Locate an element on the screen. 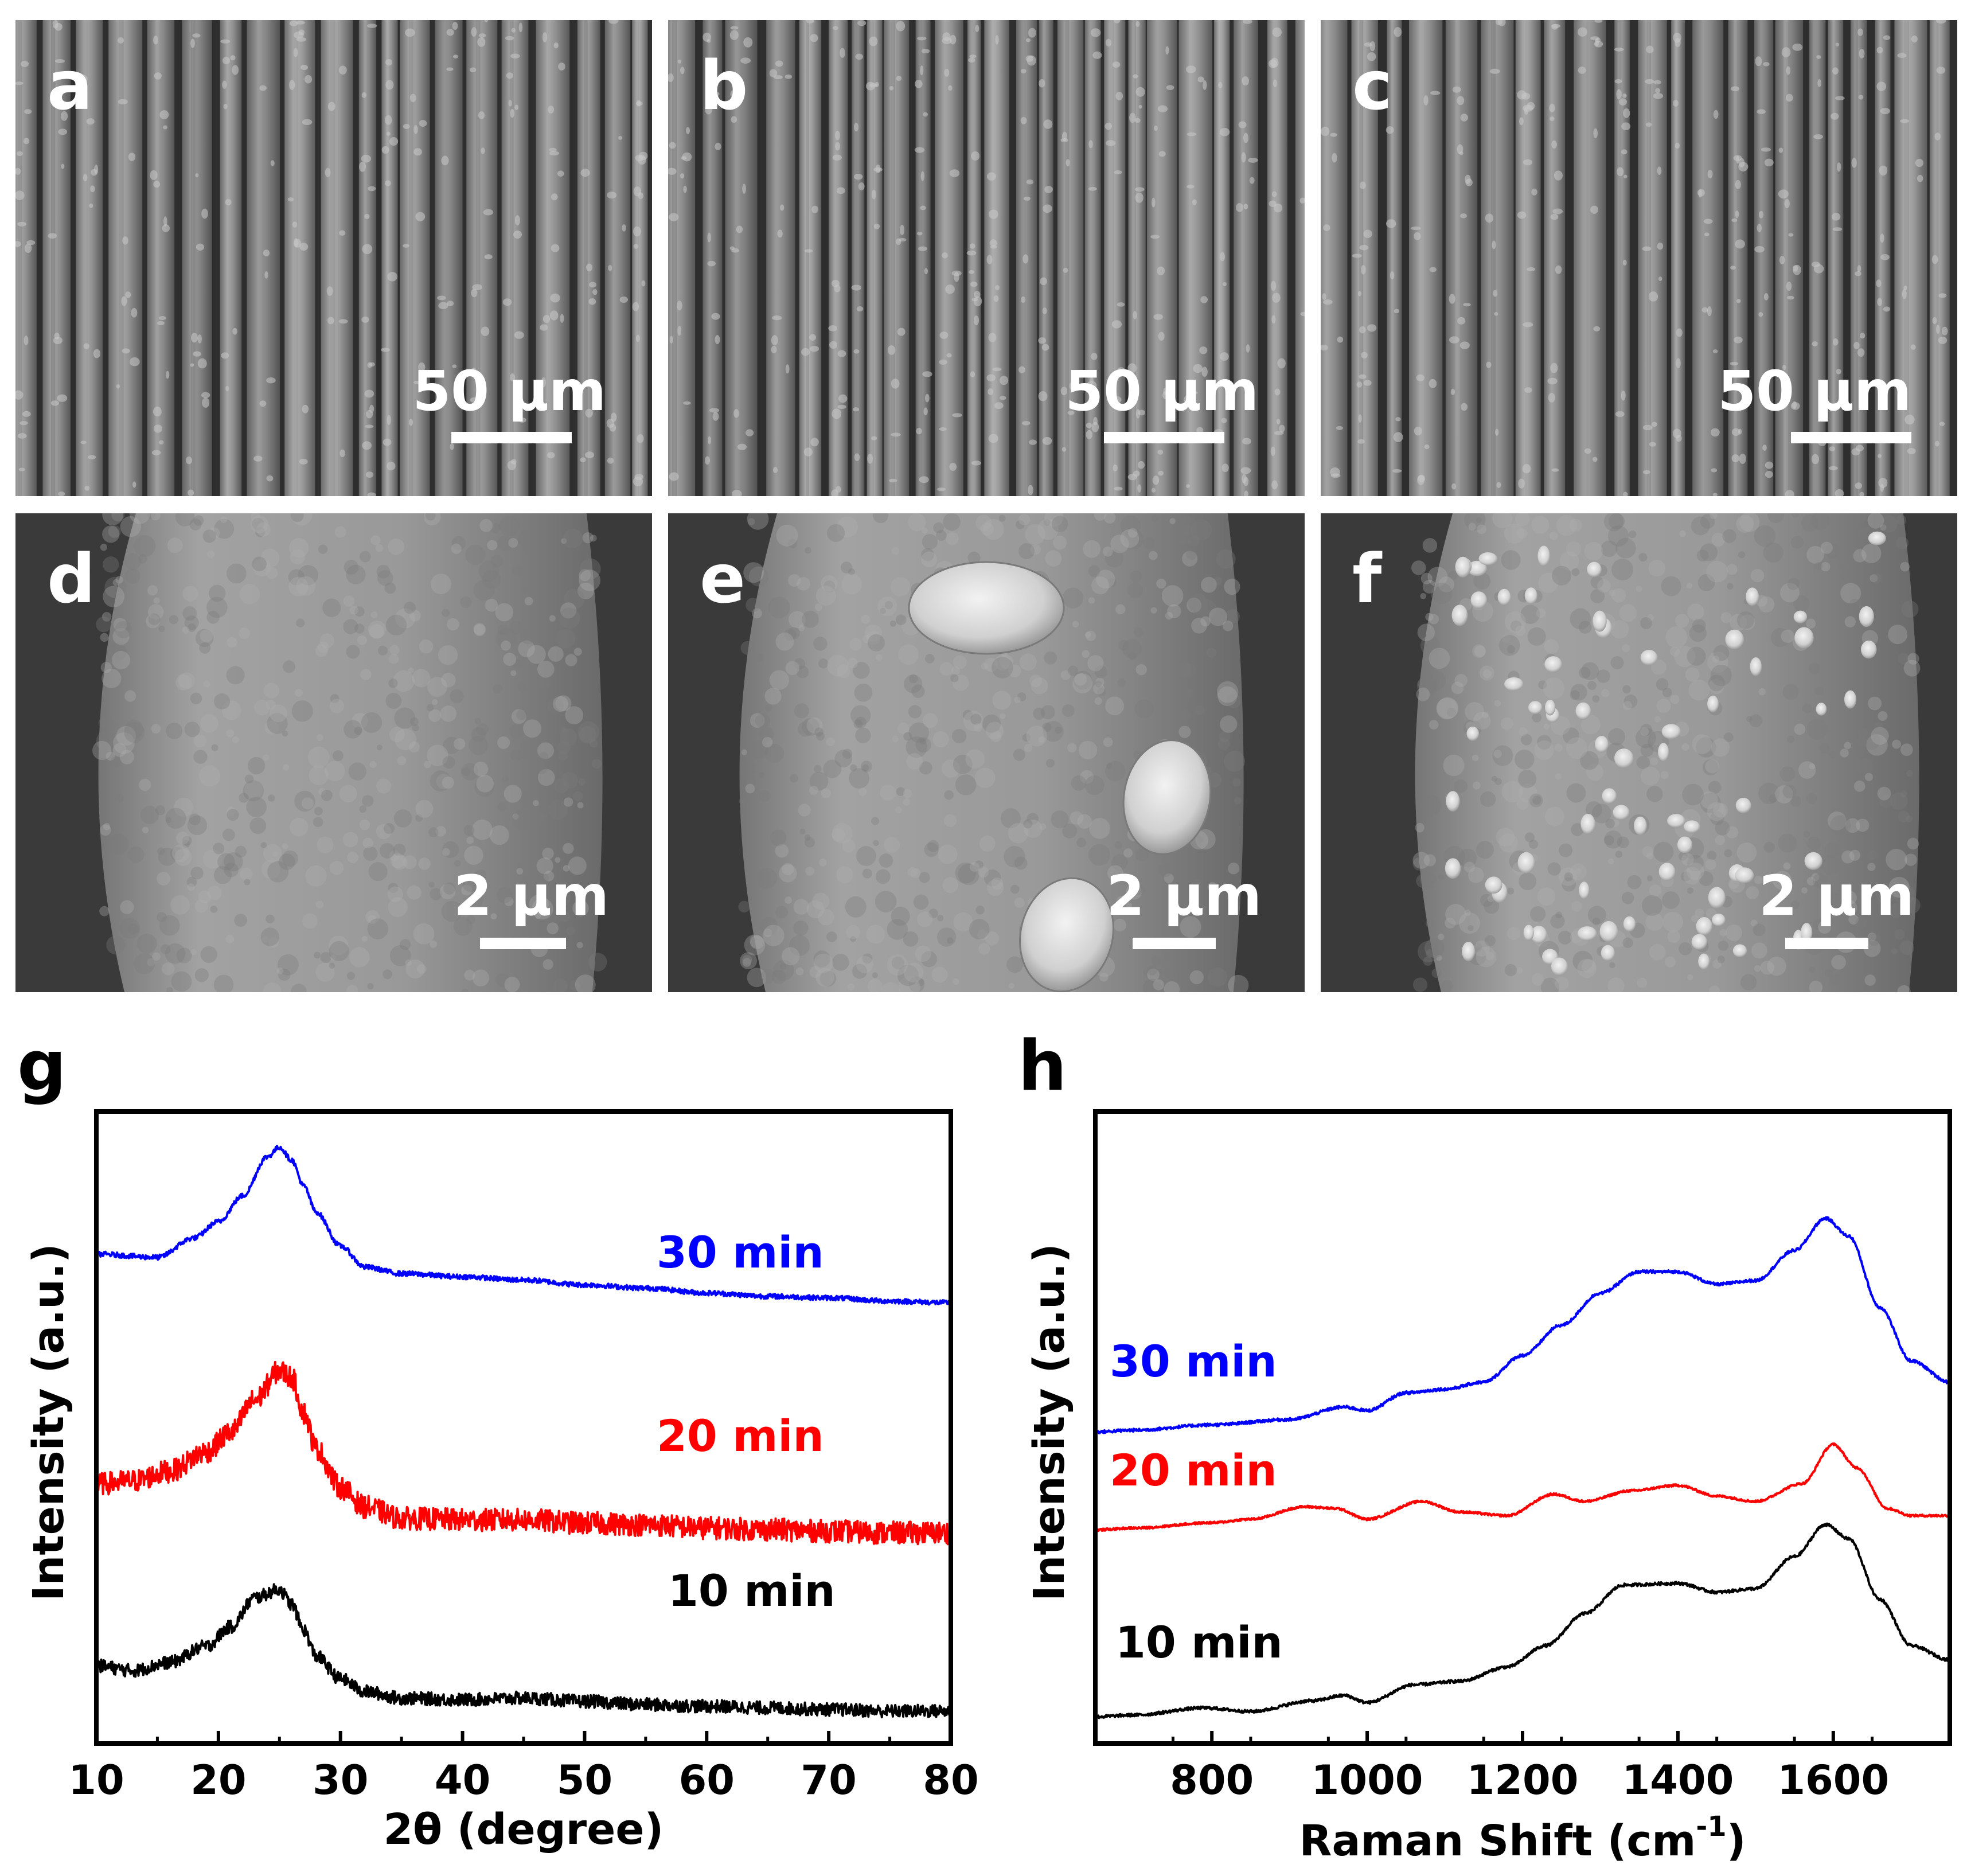 This screenshot has height=1876, width=1967. series-label-10min-h: 10 min is located at coordinates (1199, 1642).